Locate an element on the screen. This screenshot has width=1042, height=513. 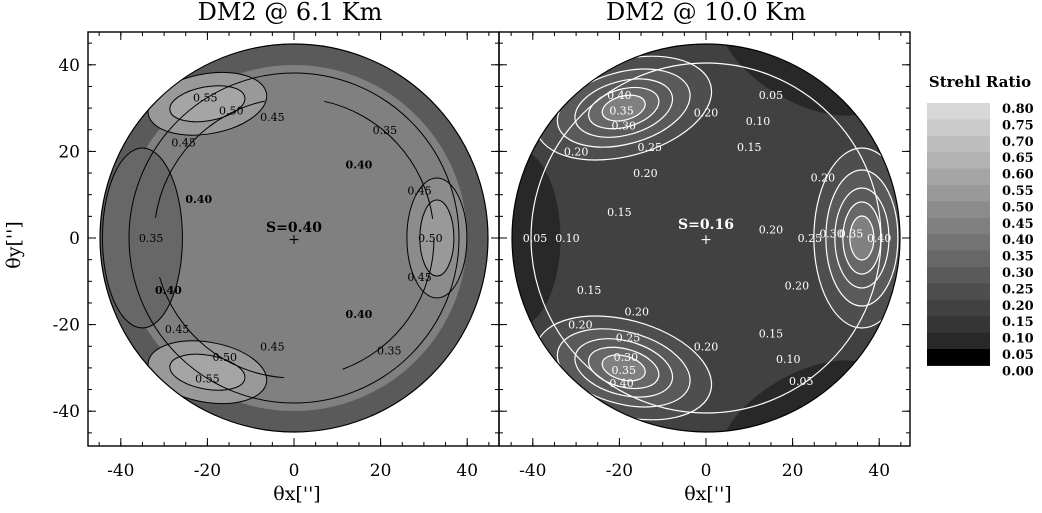
contour-label: 0.50 is located at coordinates (430, 238).